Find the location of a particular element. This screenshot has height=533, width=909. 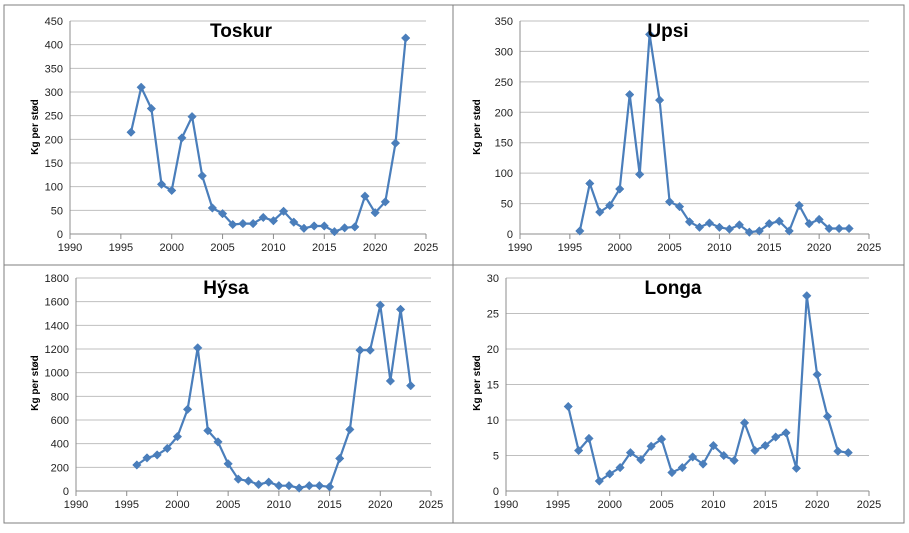

y-tick-label: 1000 is located at coordinates (57, 374).